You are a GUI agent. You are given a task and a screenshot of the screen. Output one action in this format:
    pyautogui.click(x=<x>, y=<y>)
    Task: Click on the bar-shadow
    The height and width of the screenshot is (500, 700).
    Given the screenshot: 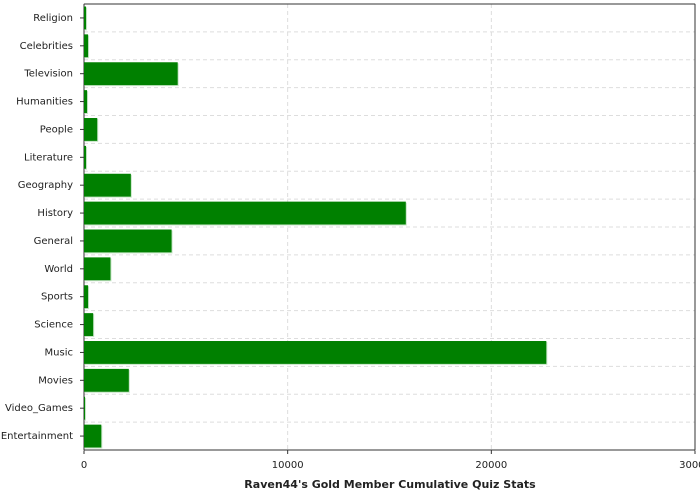 What is the action you would take?
    pyautogui.click(x=86, y=409)
    